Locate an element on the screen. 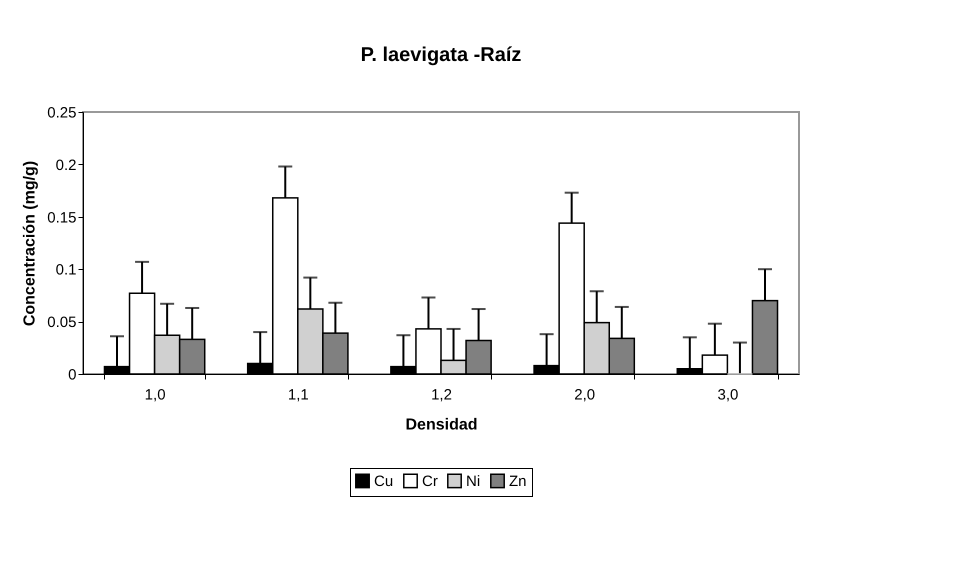  y-tick-label: 0.05 is located at coordinates (61, 323).